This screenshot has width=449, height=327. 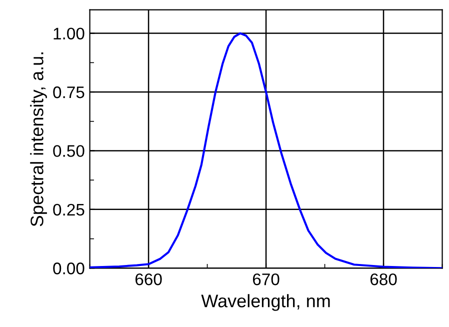 I want to click on y-tick-label: 0.75, so click(x=68, y=92).